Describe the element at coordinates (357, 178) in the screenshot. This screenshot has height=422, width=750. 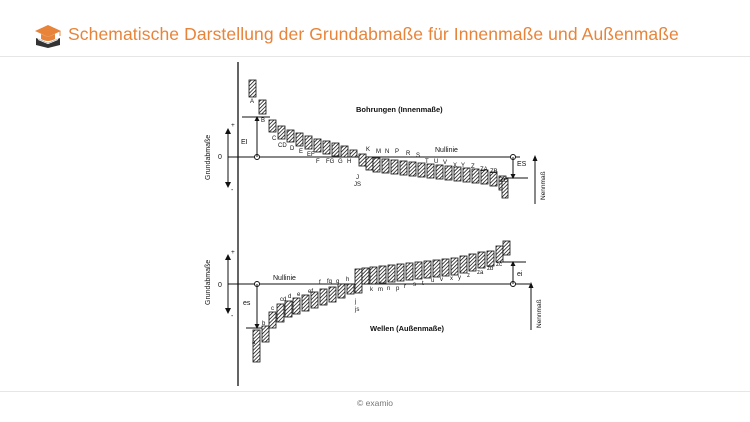
I see `hole-letter-label: J` at that location.